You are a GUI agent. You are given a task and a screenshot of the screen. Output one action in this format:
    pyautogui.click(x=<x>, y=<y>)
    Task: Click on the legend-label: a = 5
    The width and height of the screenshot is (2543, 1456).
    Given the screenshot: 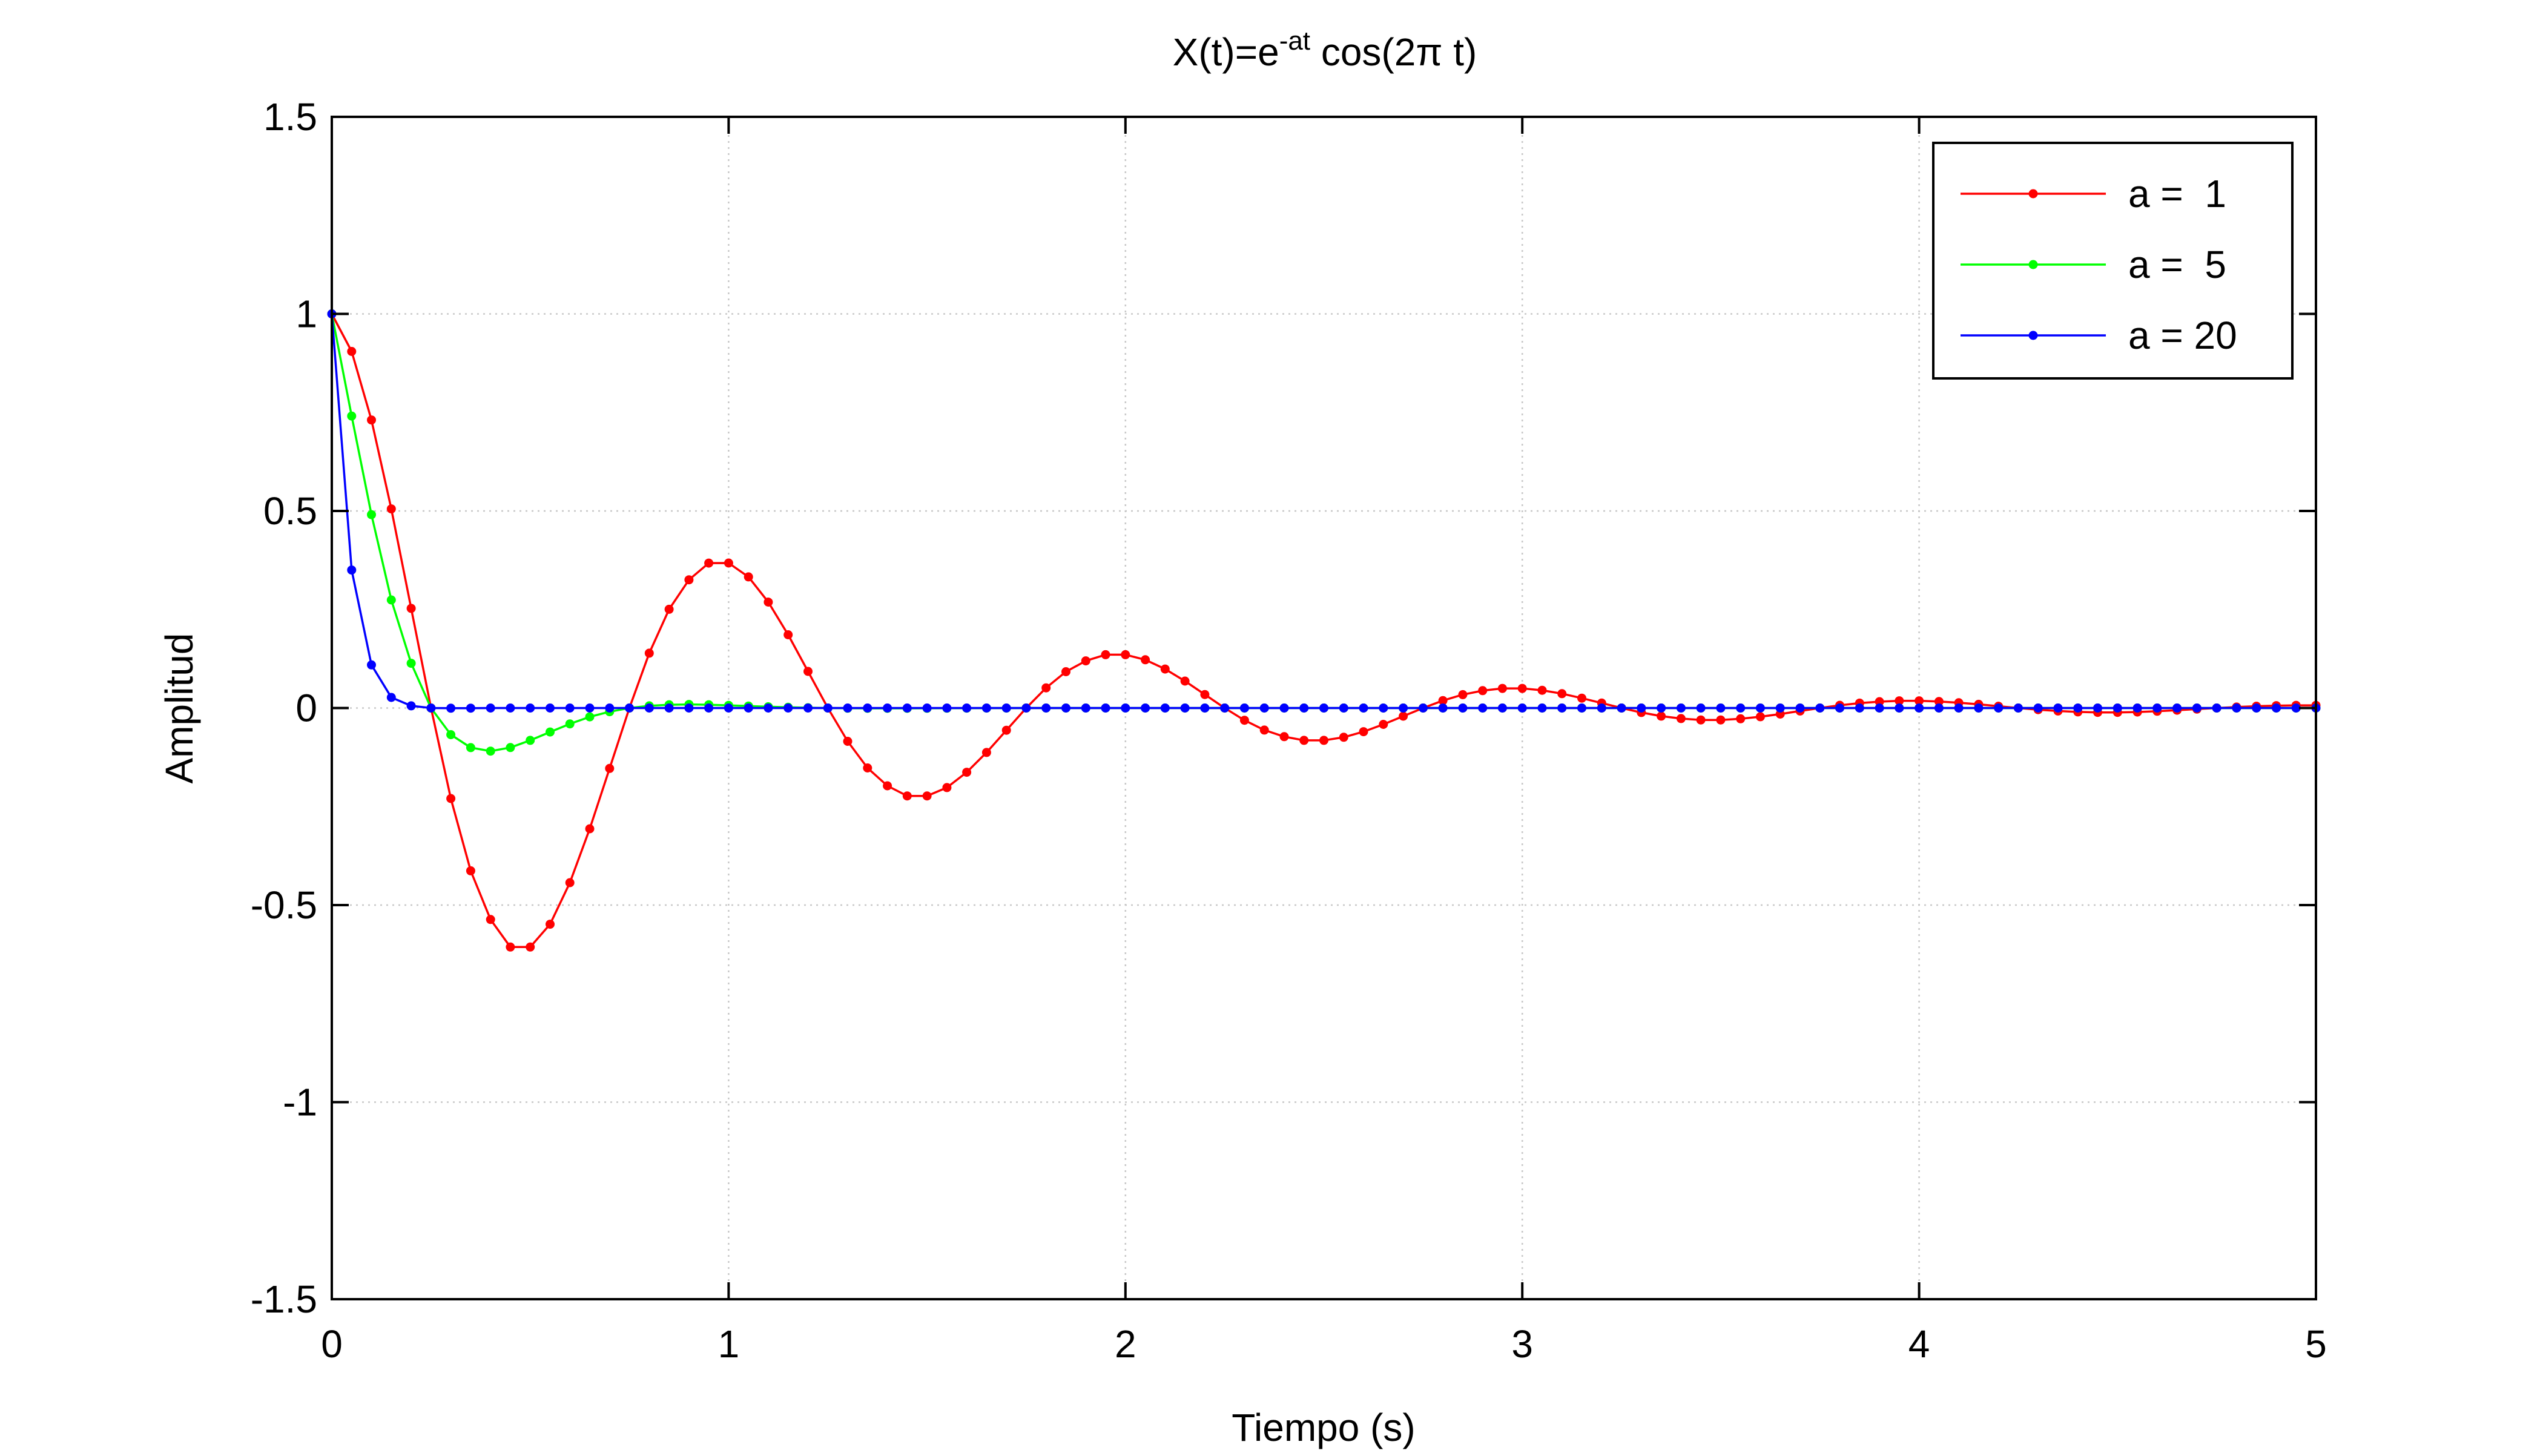 What is the action you would take?
    pyautogui.click(x=2177, y=264)
    